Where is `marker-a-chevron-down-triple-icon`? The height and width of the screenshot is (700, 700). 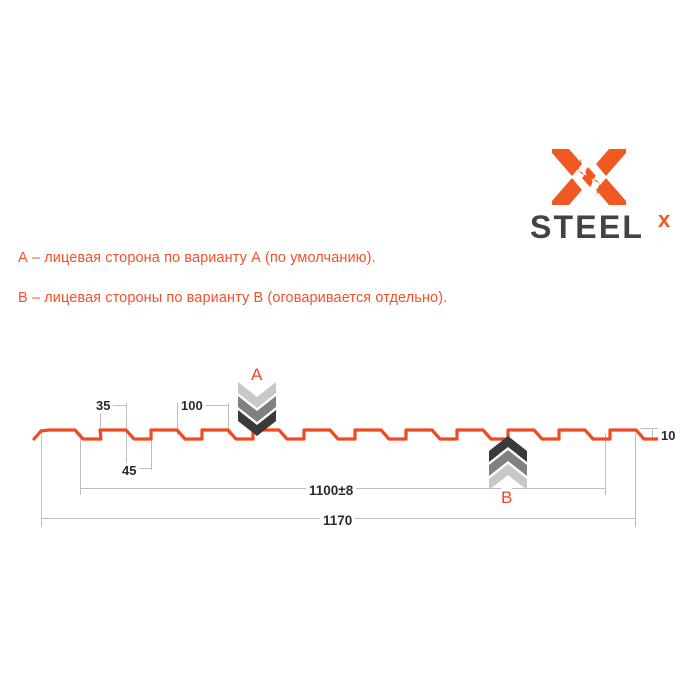
marker-a-chevron-down-triple-icon is located at coordinates (257, 409).